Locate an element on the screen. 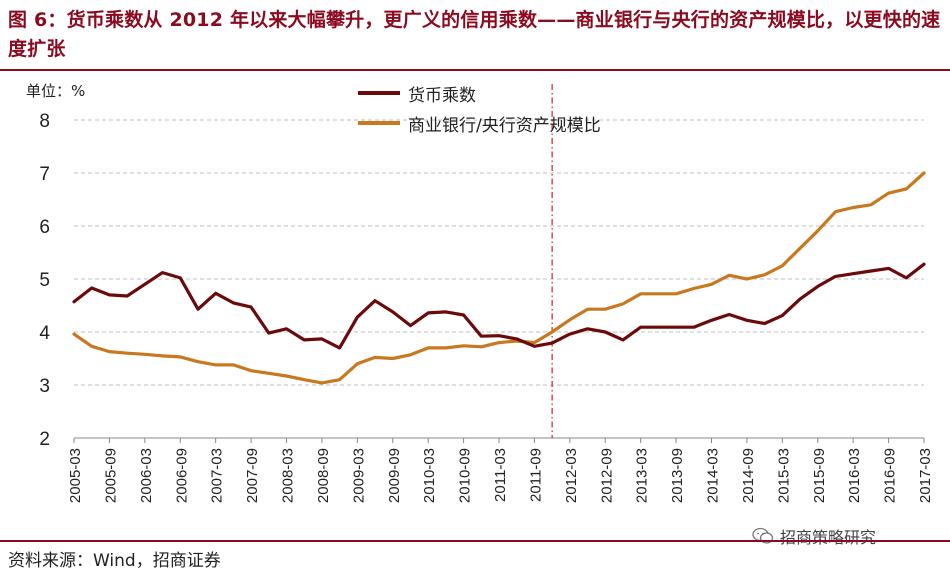 The height and width of the screenshot is (577, 950). x-tick-label-2012-03: 2012-03 is located at coordinates (571, 475).